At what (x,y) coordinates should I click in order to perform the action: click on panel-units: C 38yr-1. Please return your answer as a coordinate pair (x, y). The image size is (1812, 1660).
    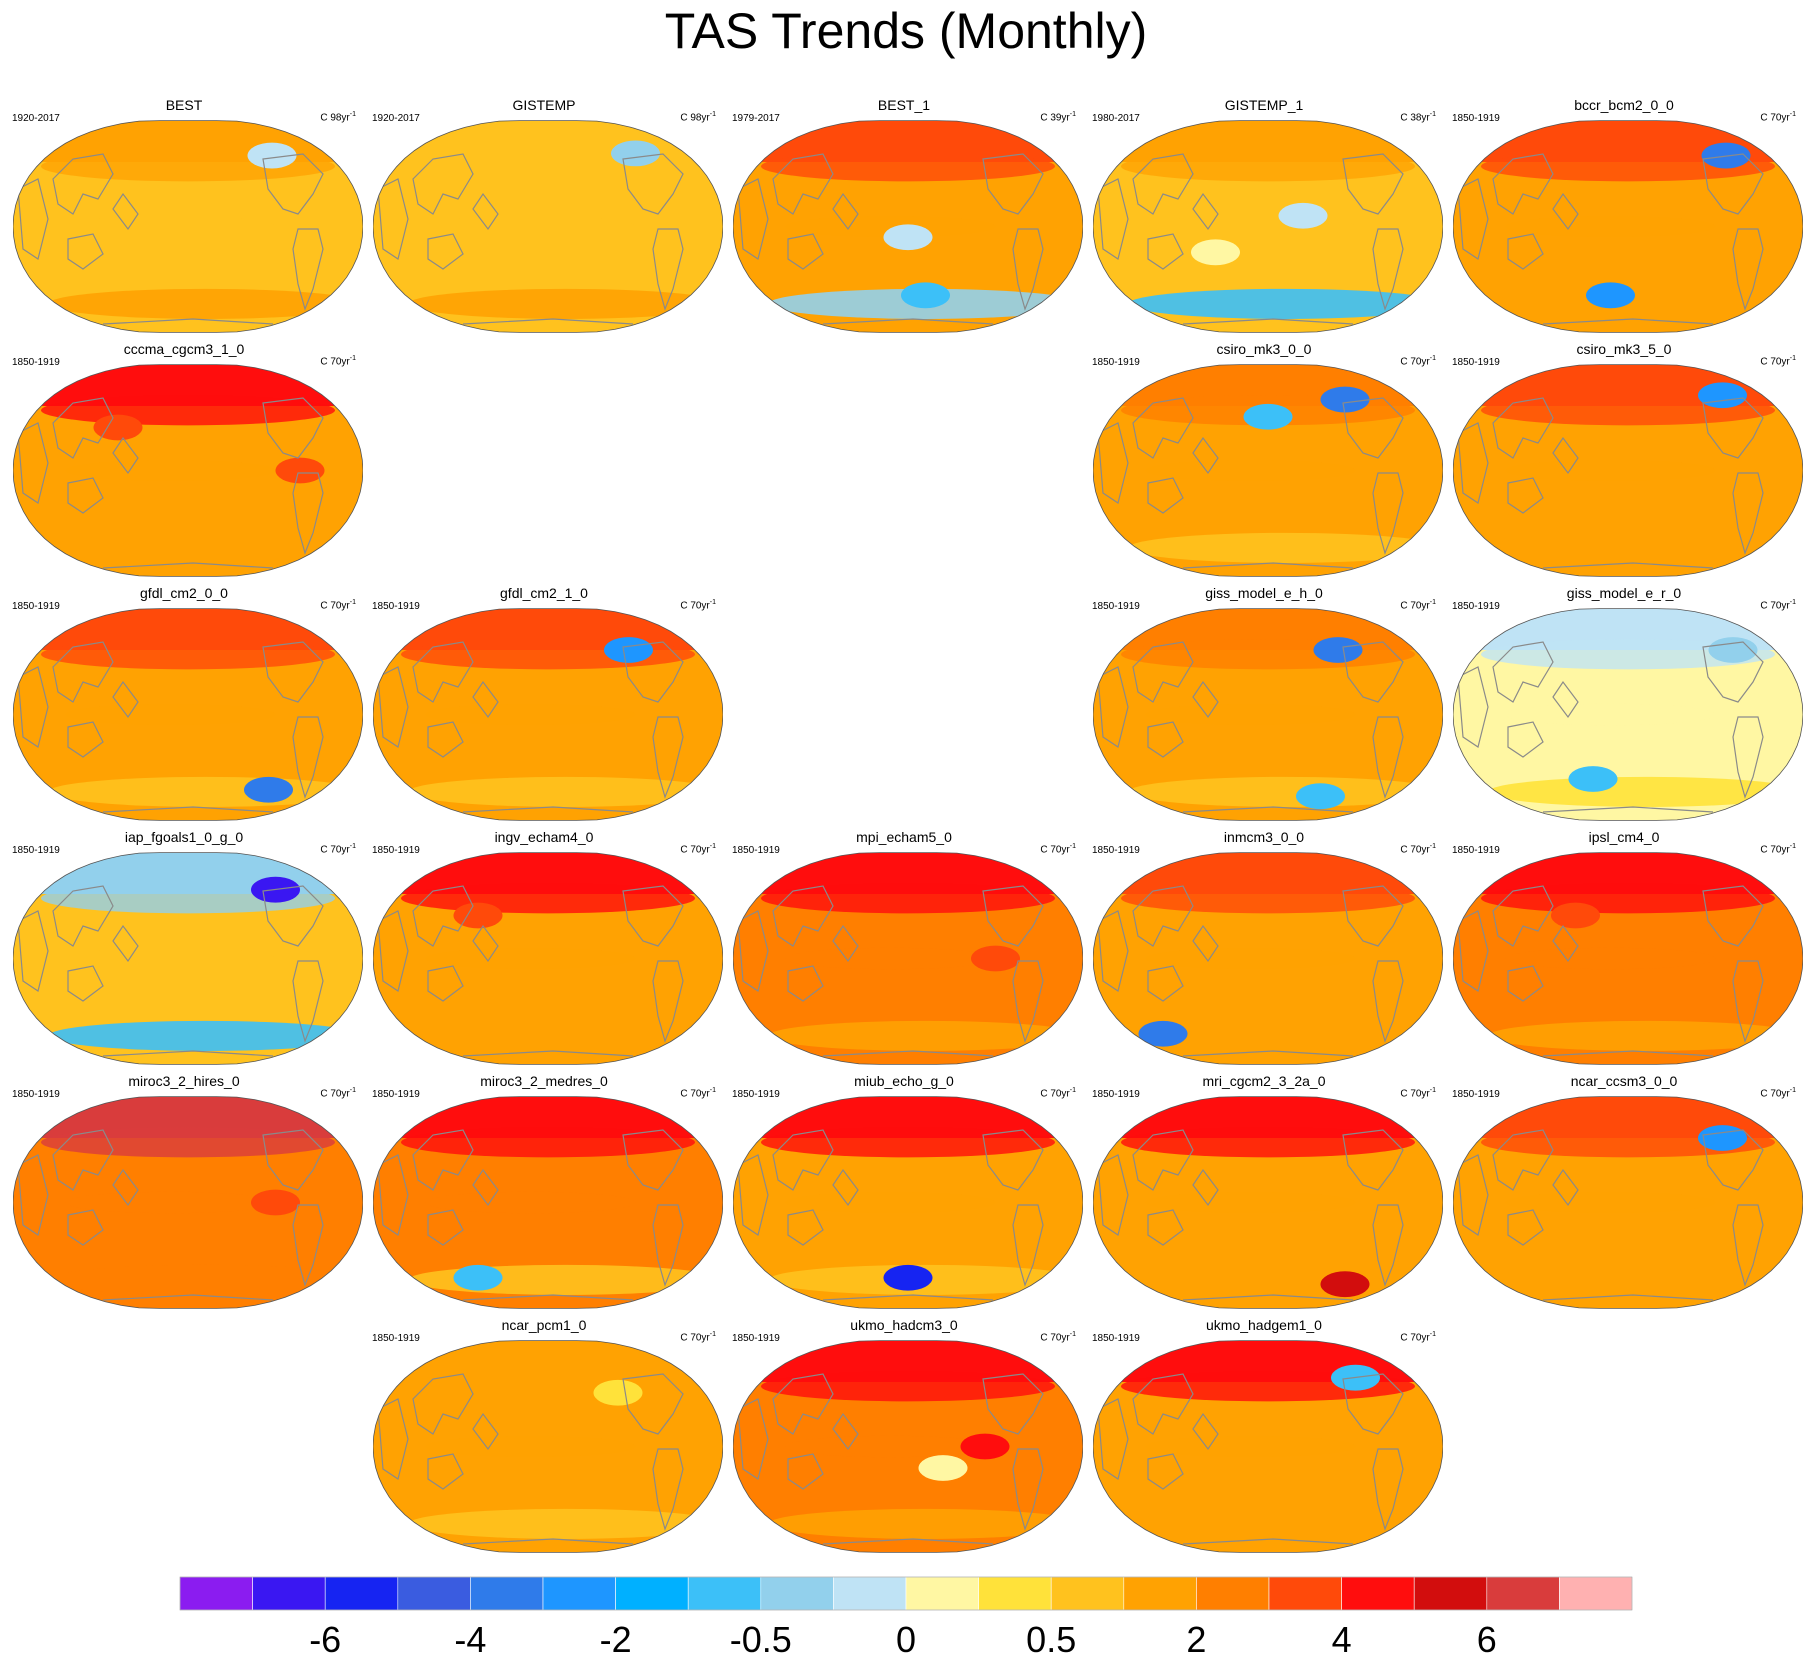
    Looking at the image, I should click on (1418, 117).